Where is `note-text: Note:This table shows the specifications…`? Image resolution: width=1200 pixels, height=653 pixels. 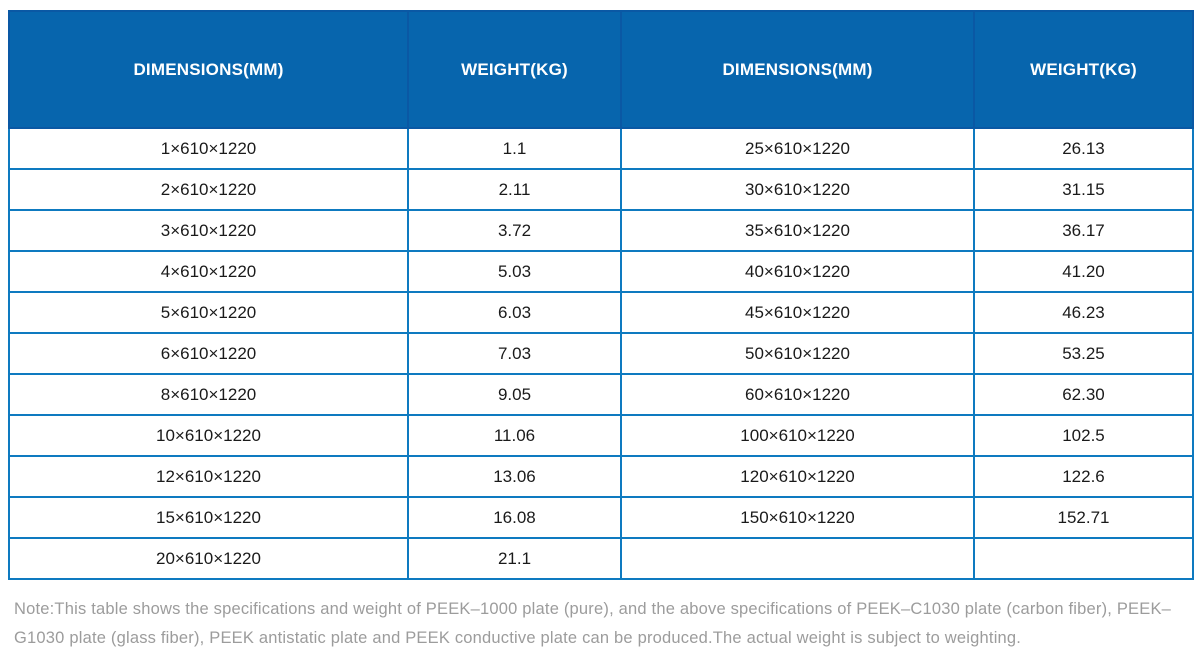 note-text: Note:This table shows the specifications… is located at coordinates (593, 623).